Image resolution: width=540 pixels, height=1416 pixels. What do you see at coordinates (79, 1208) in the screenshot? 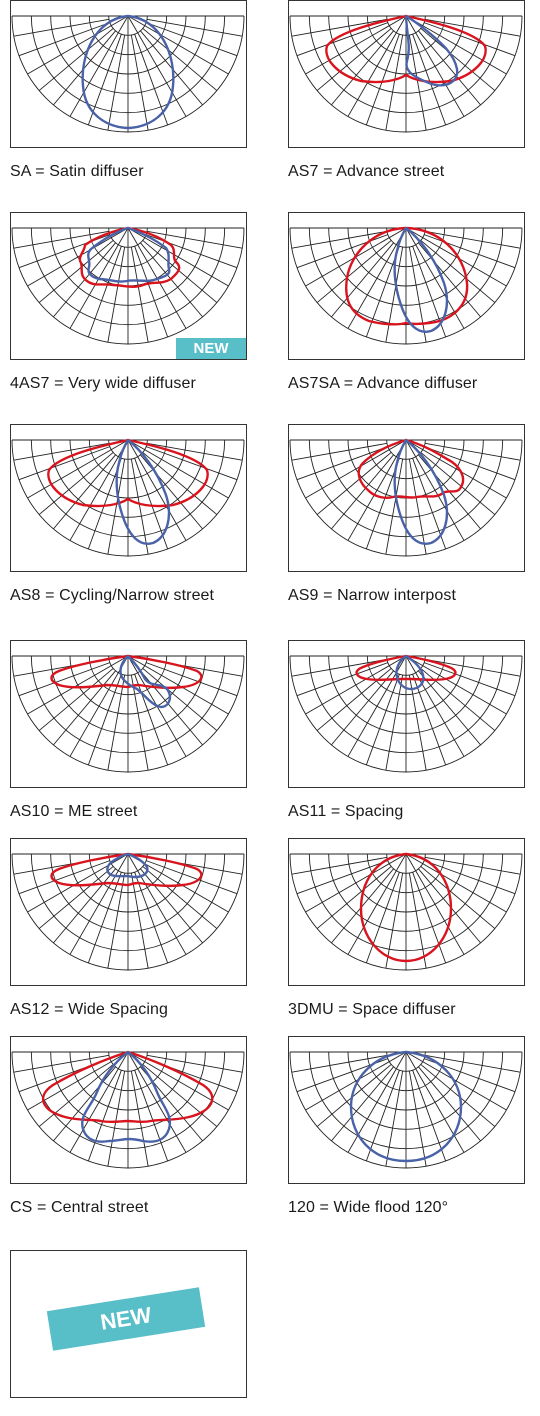
I see `diagram-caption: CS = Central street` at bounding box center [79, 1208].